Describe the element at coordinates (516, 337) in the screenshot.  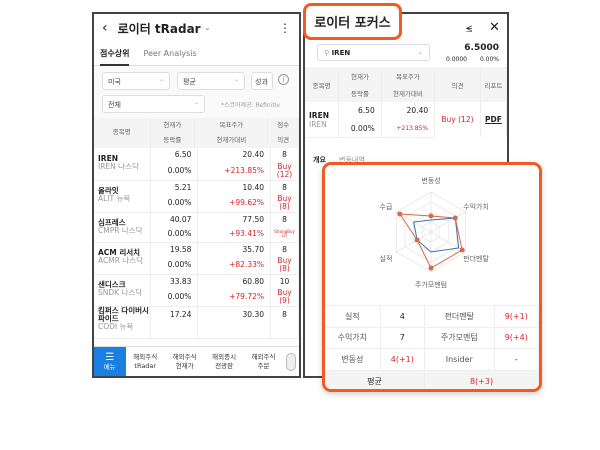
I see `score-value: 9(+4)` at that location.